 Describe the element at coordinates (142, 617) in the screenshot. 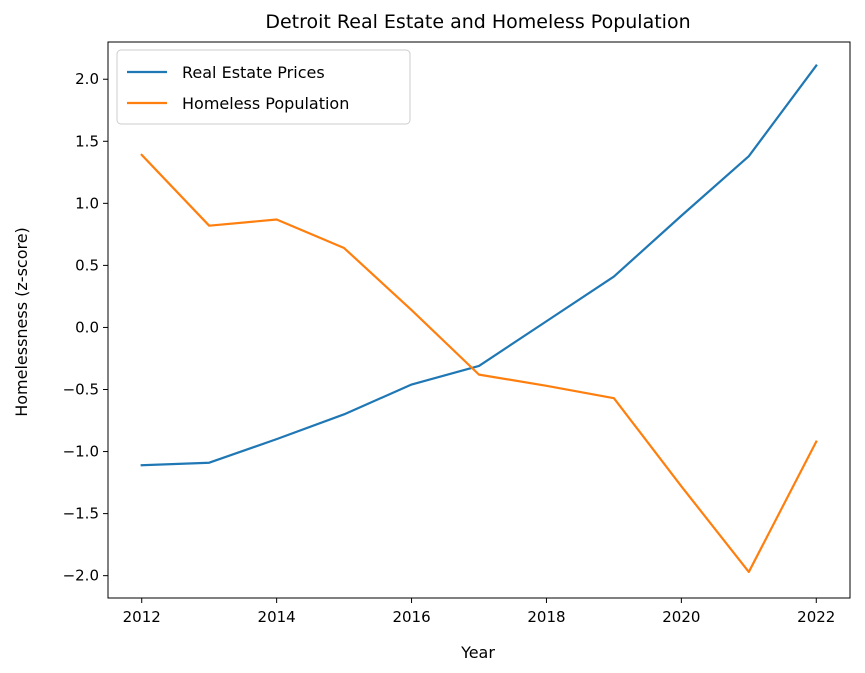

I see `x-tick-label: 2012` at that location.